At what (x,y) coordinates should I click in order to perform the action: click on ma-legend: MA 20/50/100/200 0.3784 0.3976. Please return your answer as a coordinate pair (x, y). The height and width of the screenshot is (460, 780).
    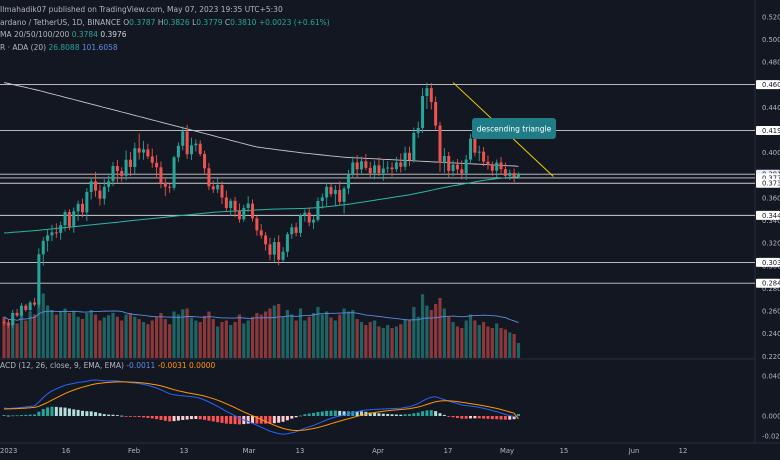
    Looking at the image, I should click on (165, 35).